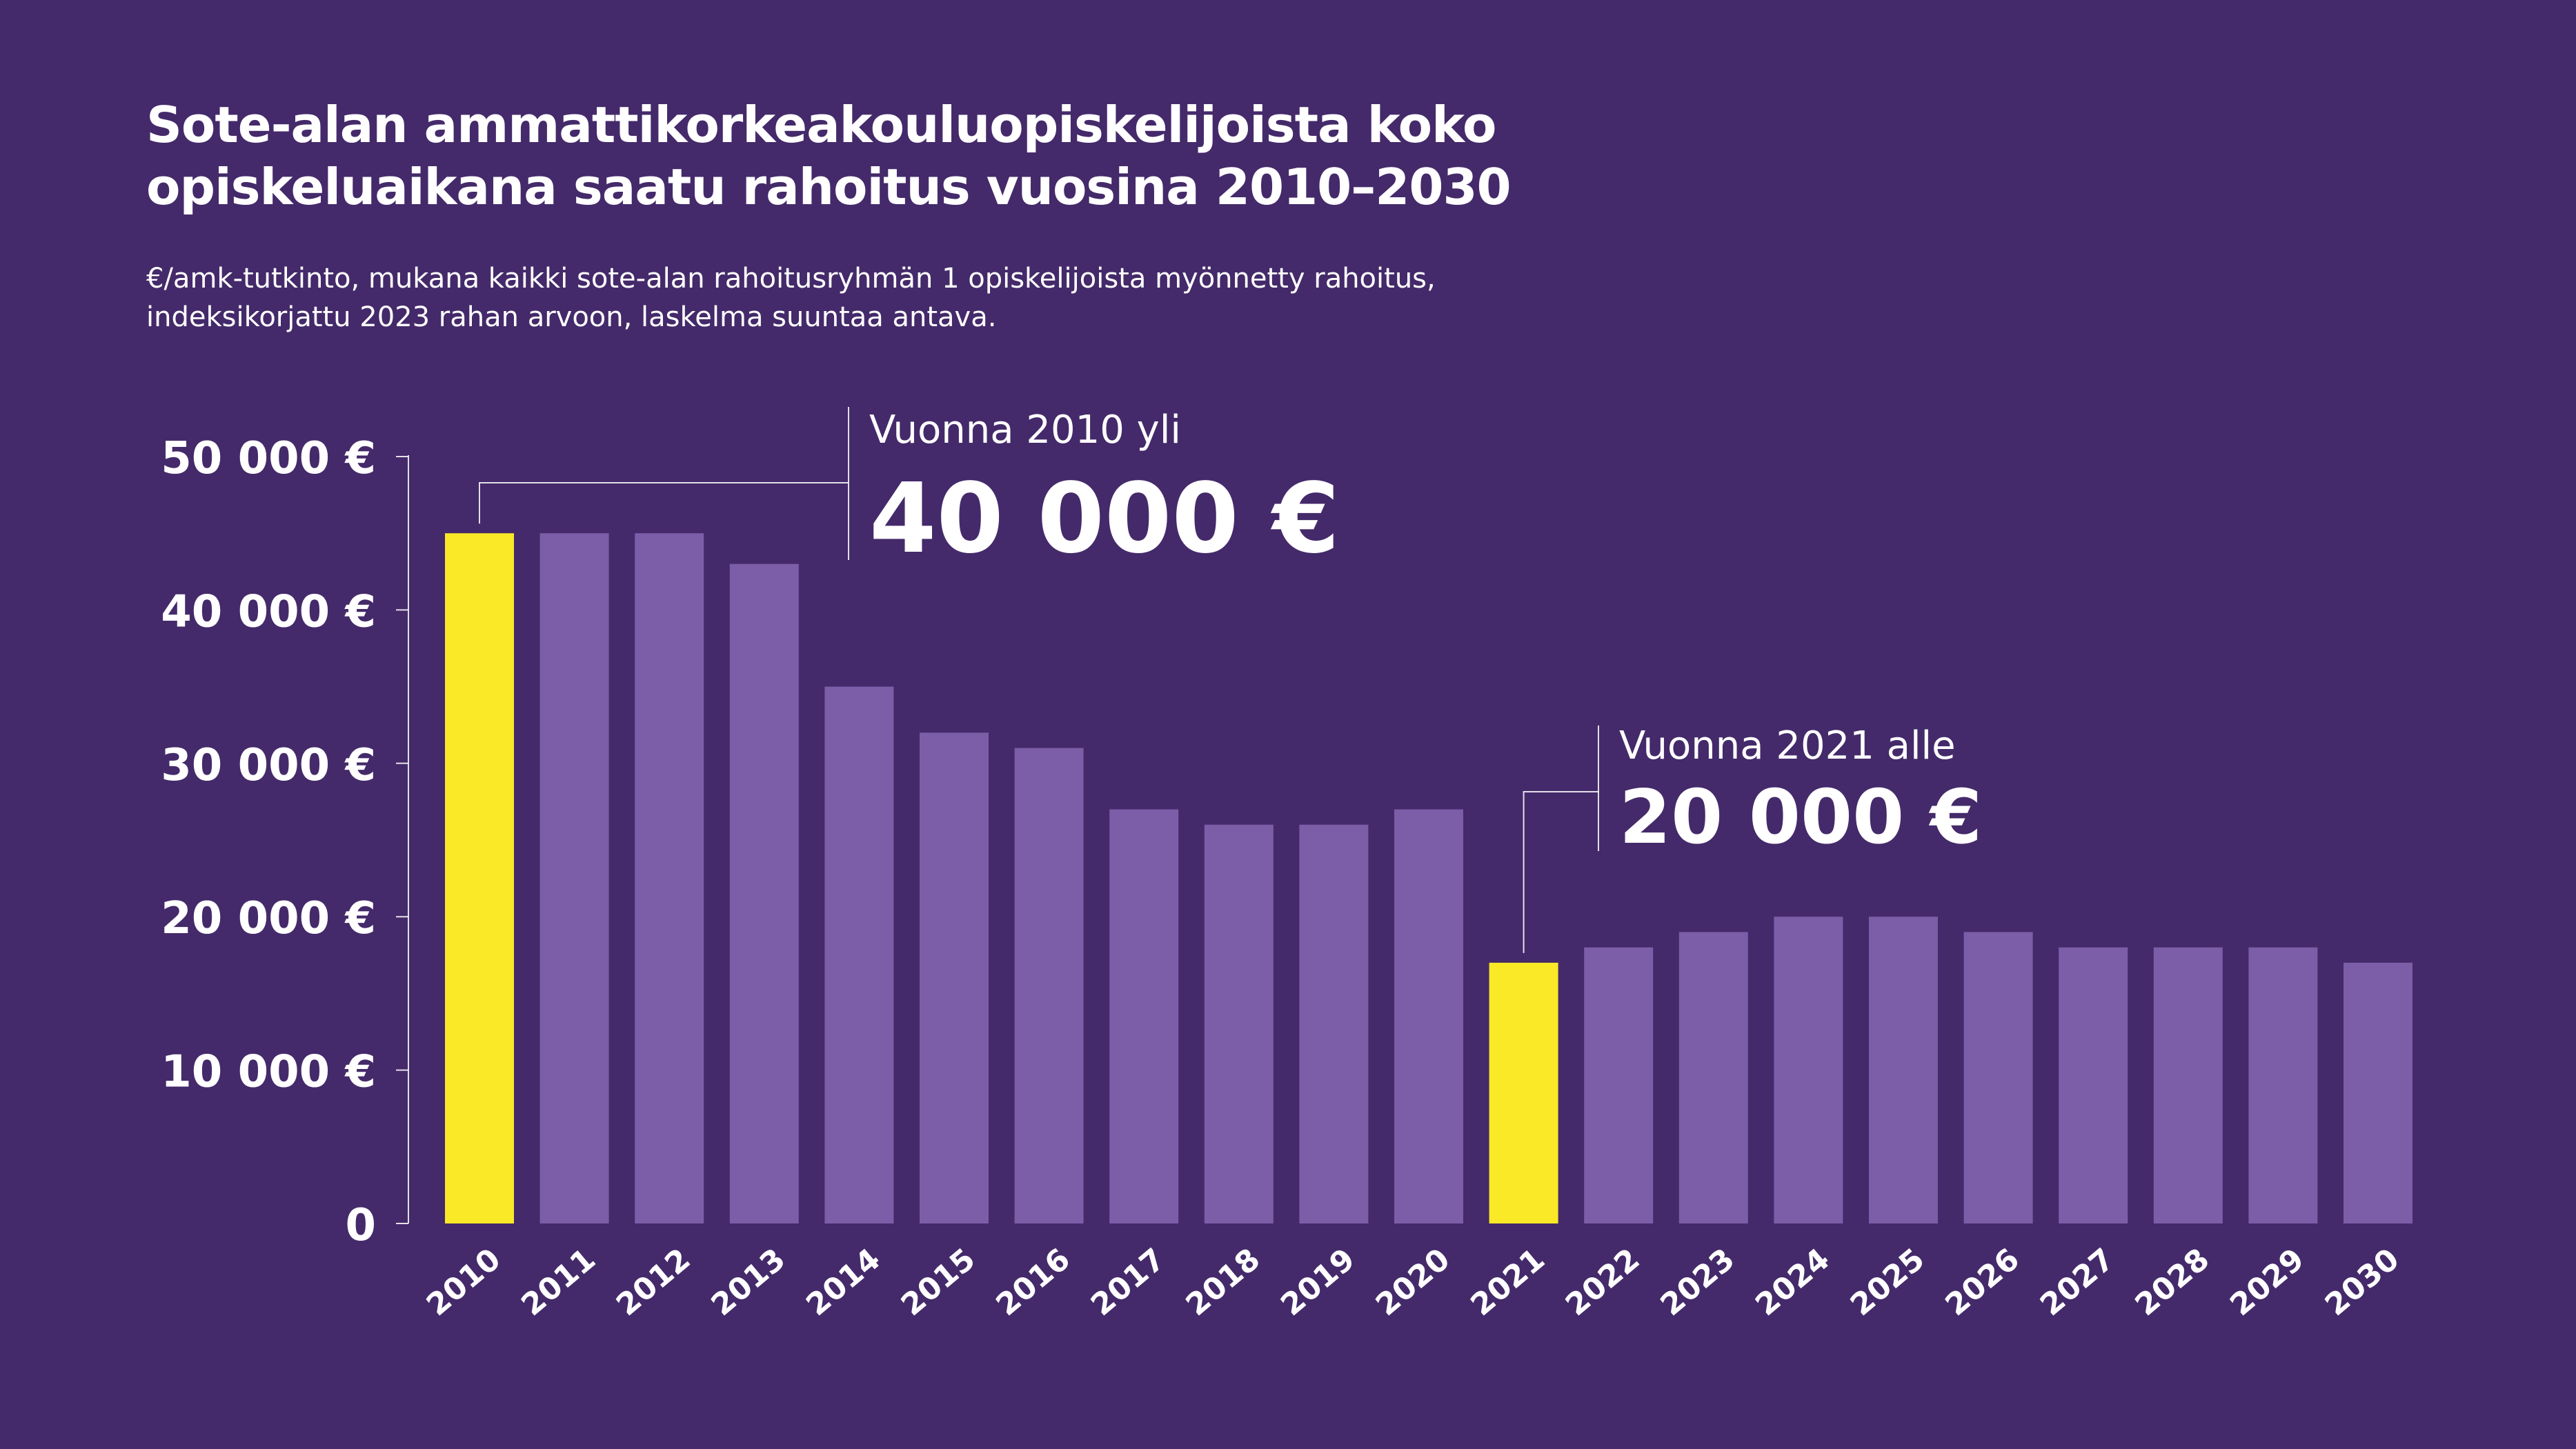 This screenshot has height=1449, width=2576. I want to click on x-tick-label: 2030, so click(2362, 1282).